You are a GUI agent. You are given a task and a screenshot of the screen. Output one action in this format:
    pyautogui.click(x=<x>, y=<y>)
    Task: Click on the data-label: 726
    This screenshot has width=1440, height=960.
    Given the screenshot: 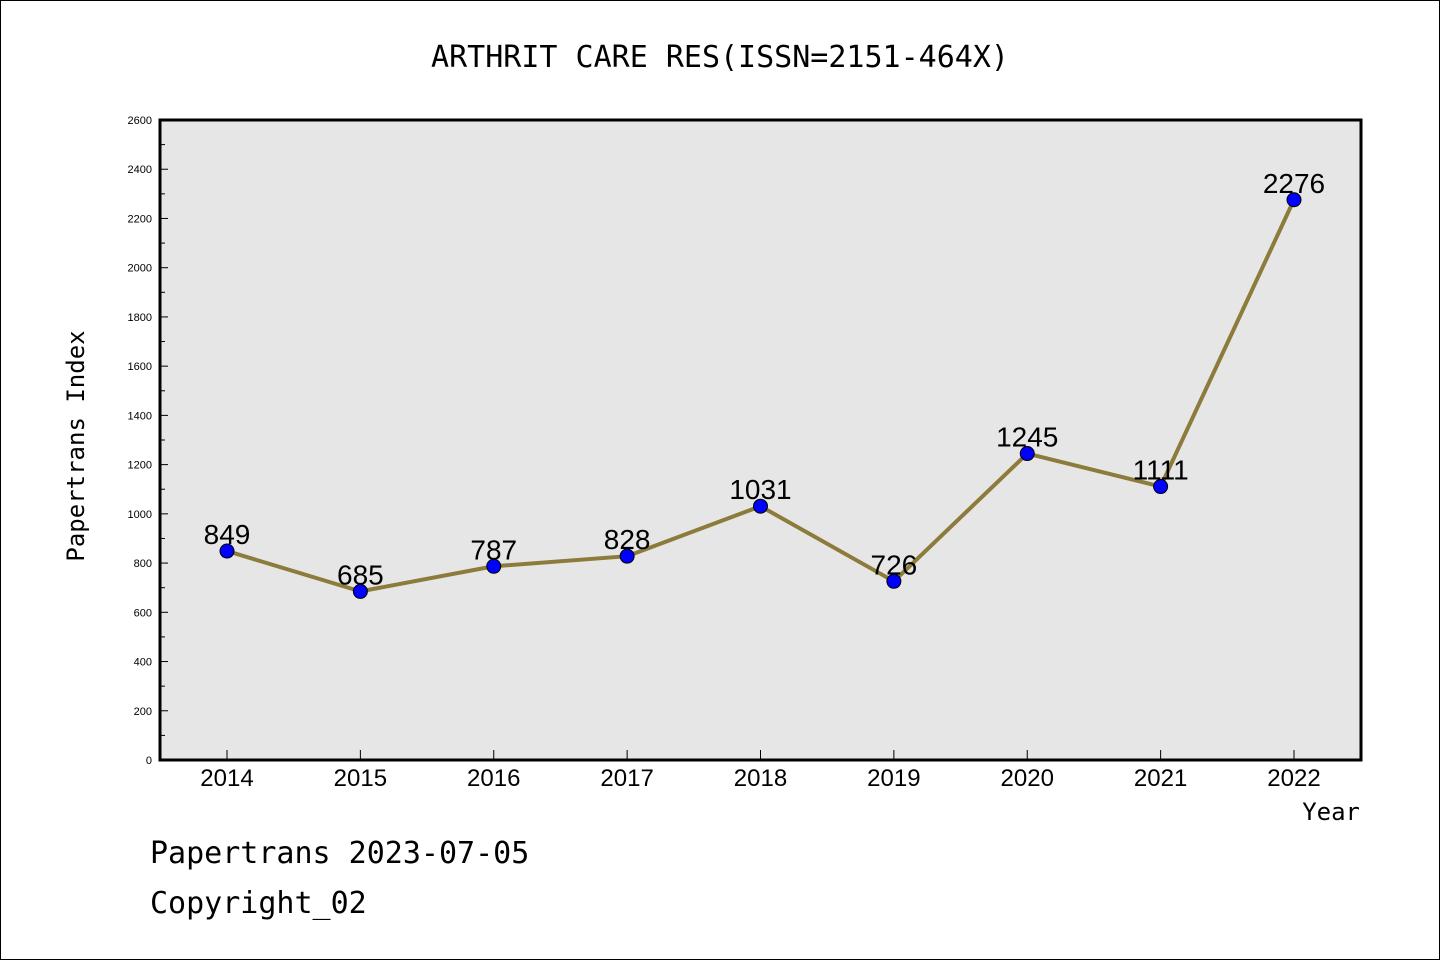 What is the action you would take?
    pyautogui.click(x=894, y=564)
    